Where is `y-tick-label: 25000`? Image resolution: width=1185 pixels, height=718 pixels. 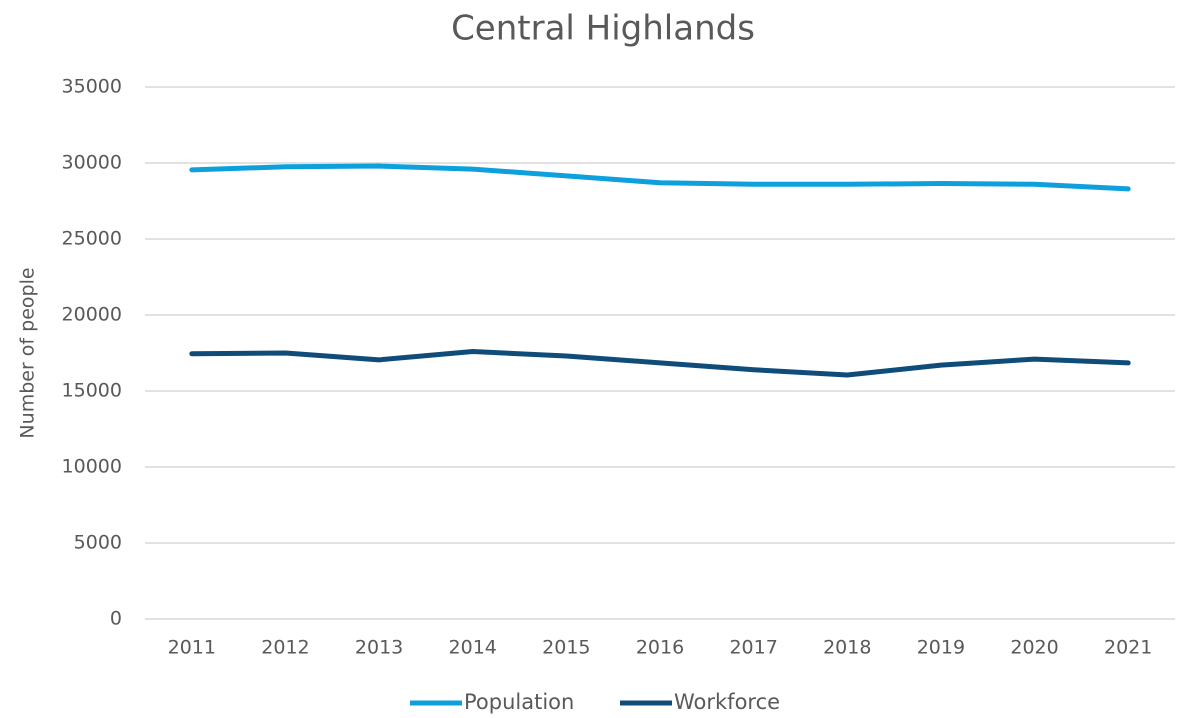
y-tick-label: 25000 is located at coordinates (92, 239).